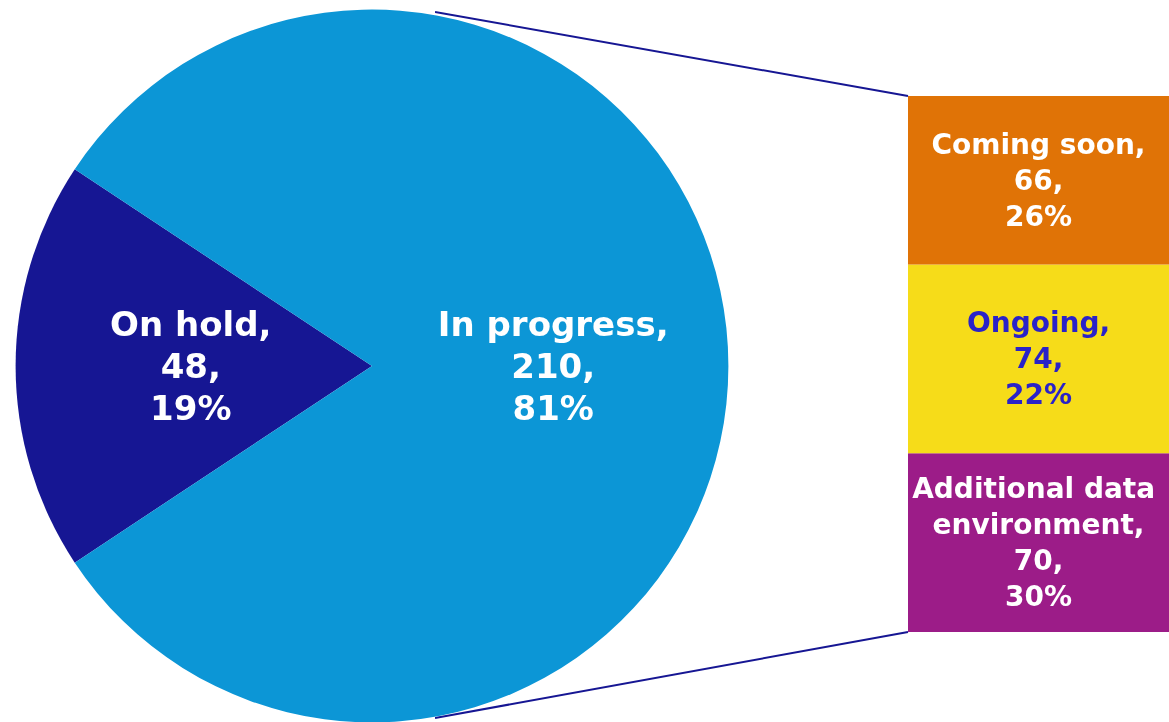  Describe the element at coordinates (1038, 323) in the screenshot. I see `series-label: Ongoing,` at that location.